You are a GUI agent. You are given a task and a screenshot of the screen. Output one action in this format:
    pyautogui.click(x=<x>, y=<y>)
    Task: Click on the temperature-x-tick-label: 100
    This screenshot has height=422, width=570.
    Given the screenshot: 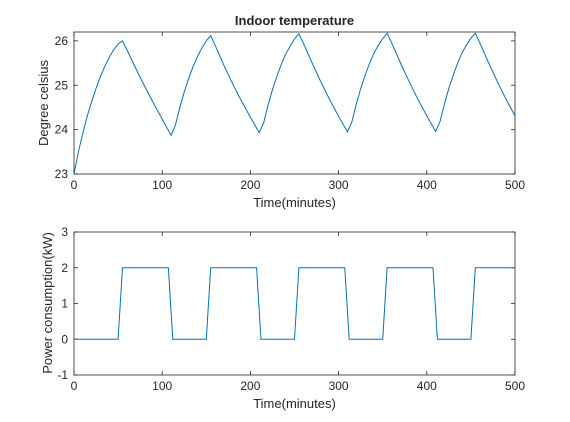 What is the action you would take?
    pyautogui.click(x=162, y=185)
    